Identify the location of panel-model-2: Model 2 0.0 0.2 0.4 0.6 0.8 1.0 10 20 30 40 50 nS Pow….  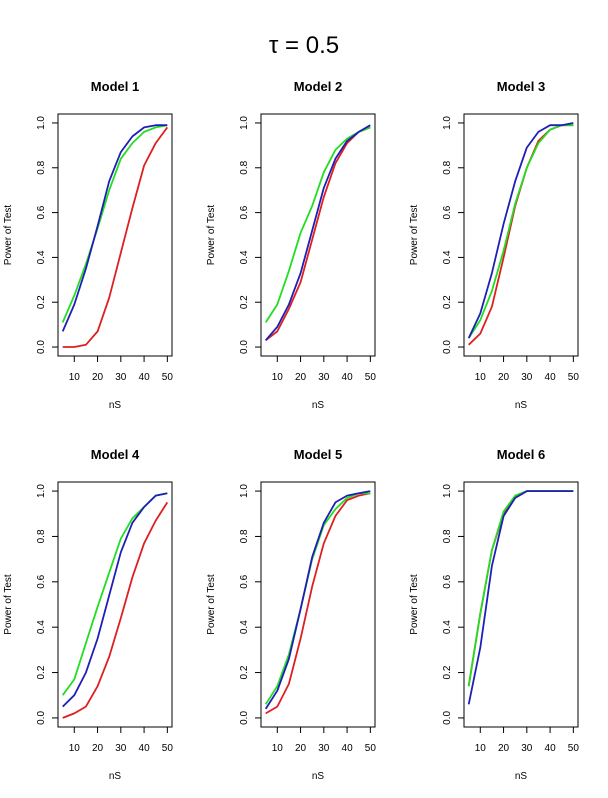
(291, 245).